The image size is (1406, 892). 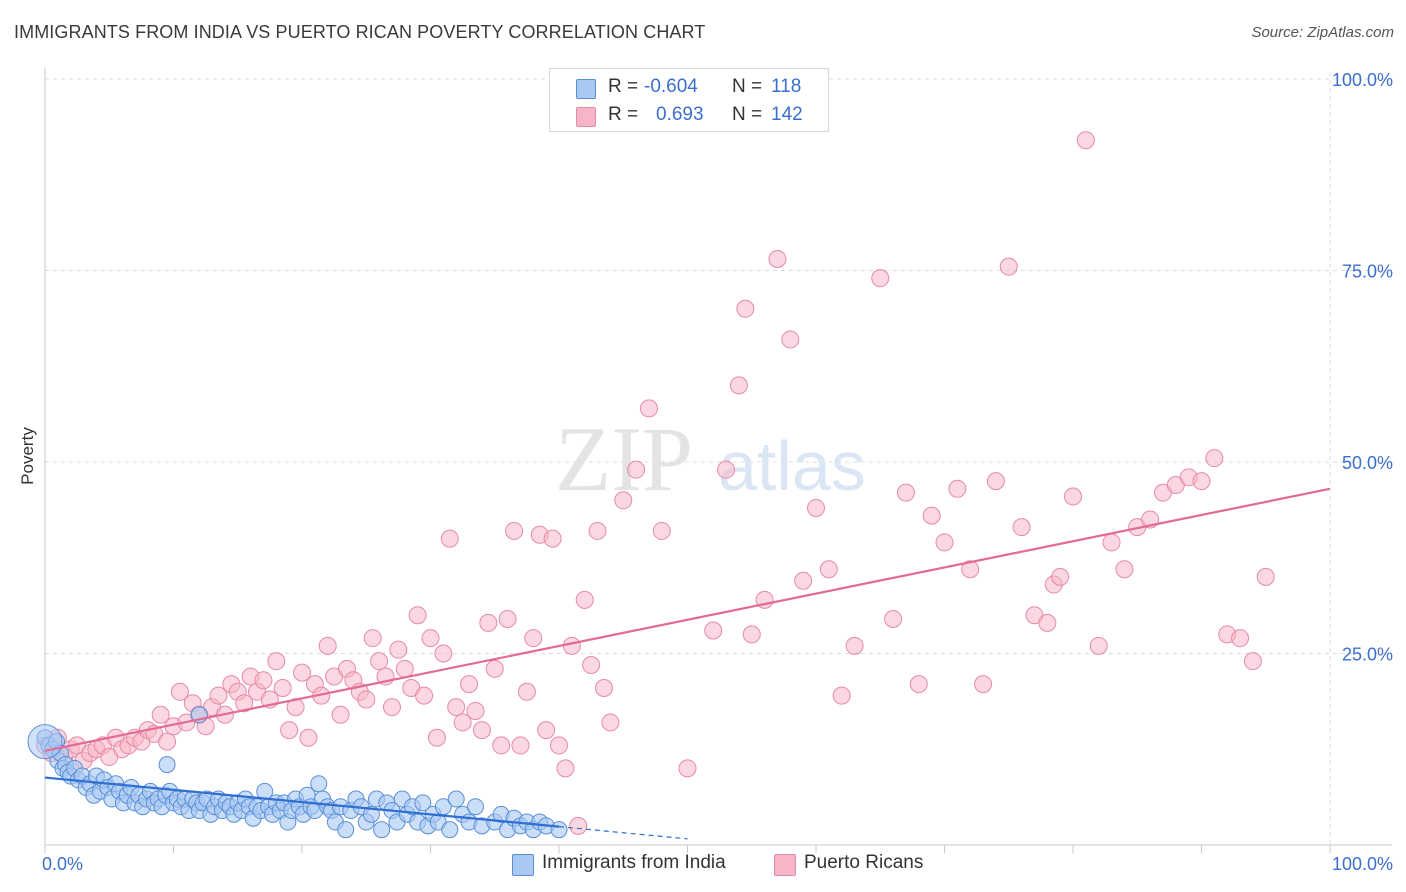 What do you see at coordinates (785, 865) in the screenshot?
I see `bottom-legend-swatch-puerto-ricans` at bounding box center [785, 865].